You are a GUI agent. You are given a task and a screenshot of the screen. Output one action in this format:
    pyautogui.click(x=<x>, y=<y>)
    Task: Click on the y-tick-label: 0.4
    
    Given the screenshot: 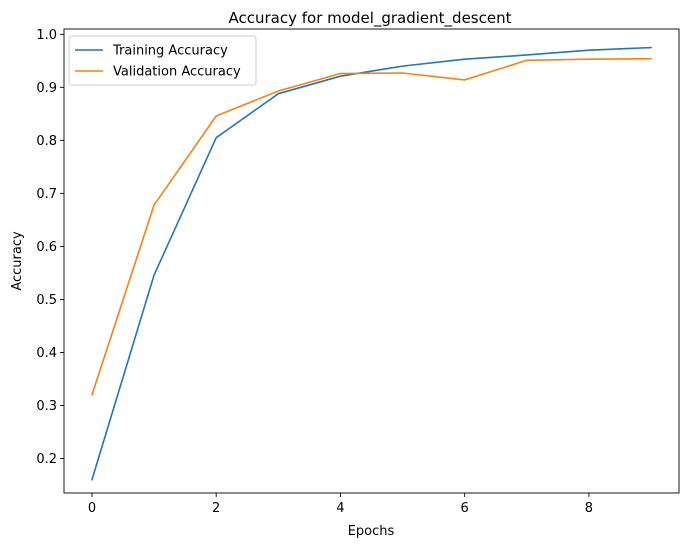 What is the action you would take?
    pyautogui.click(x=46, y=353)
    